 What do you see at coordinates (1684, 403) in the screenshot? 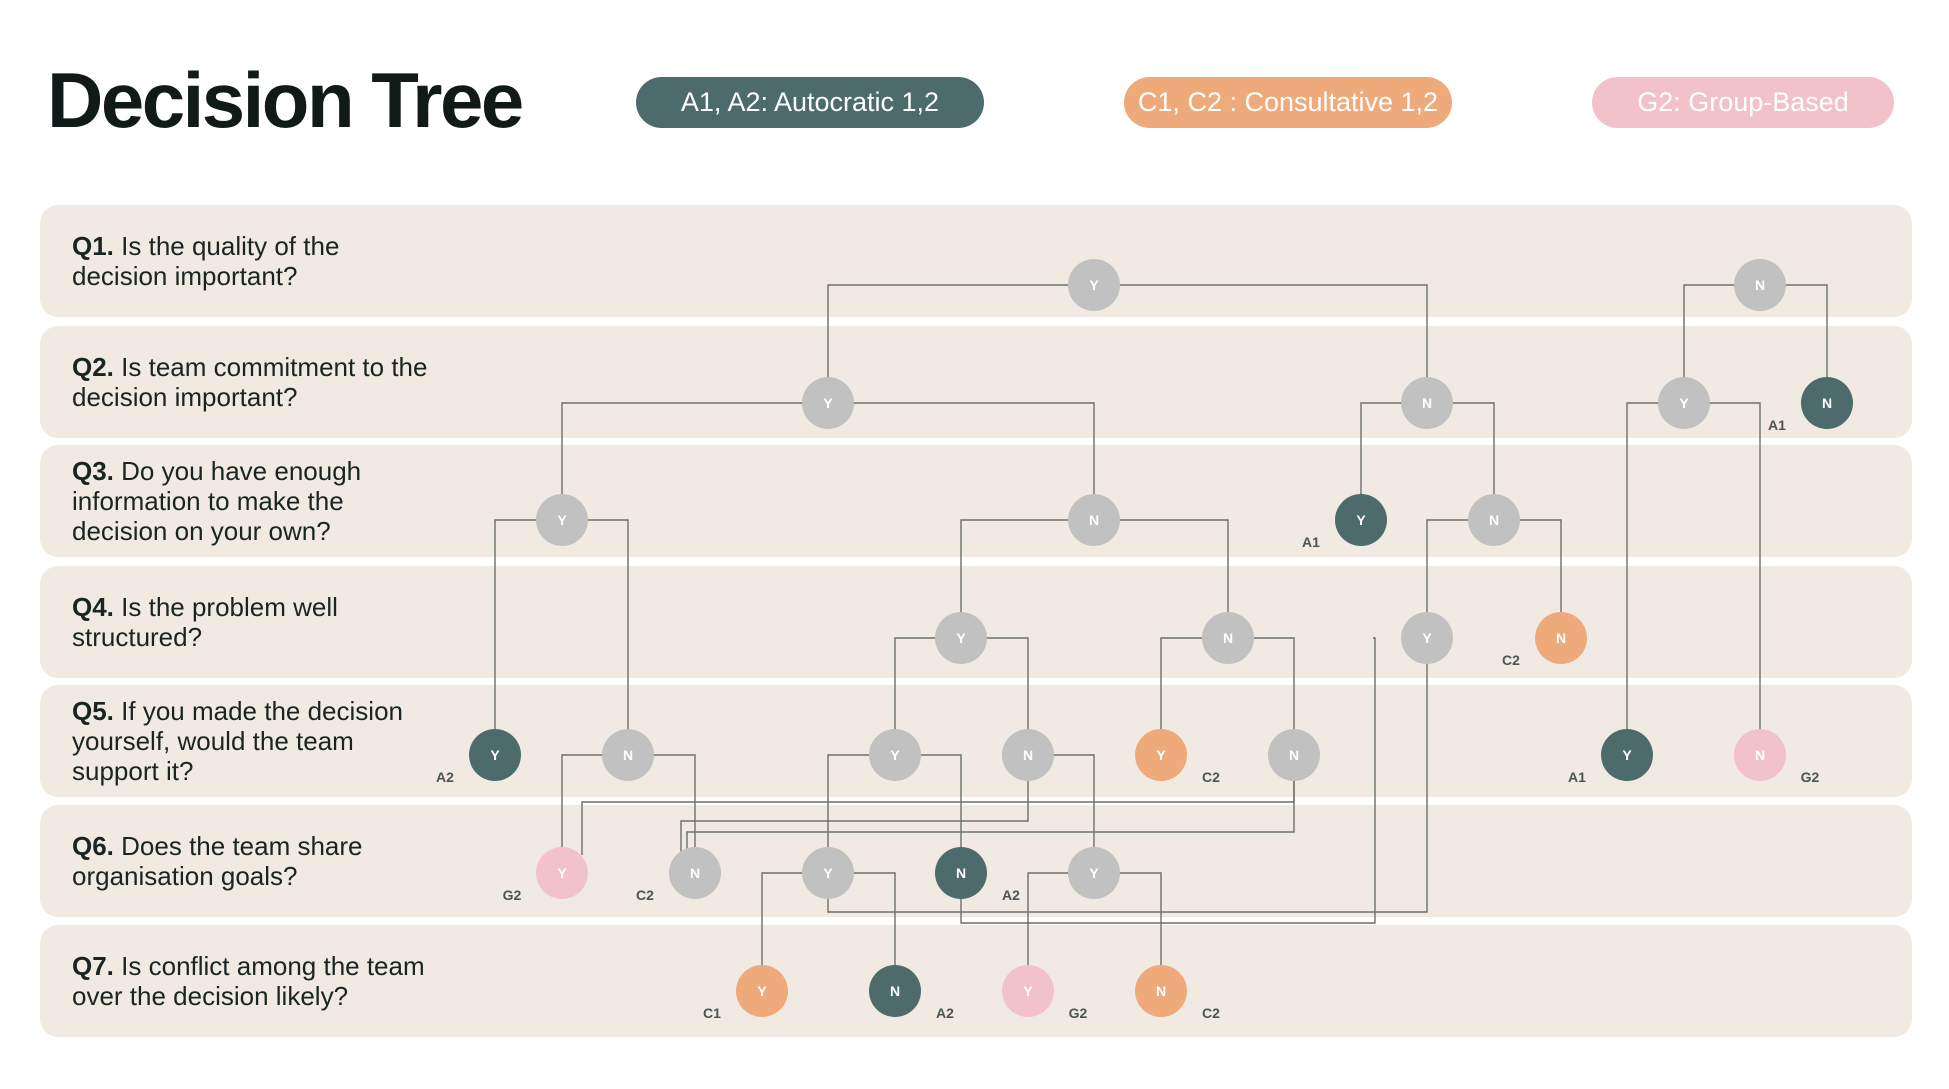
I see `node-answer-q2y_r: Y` at bounding box center [1684, 403].